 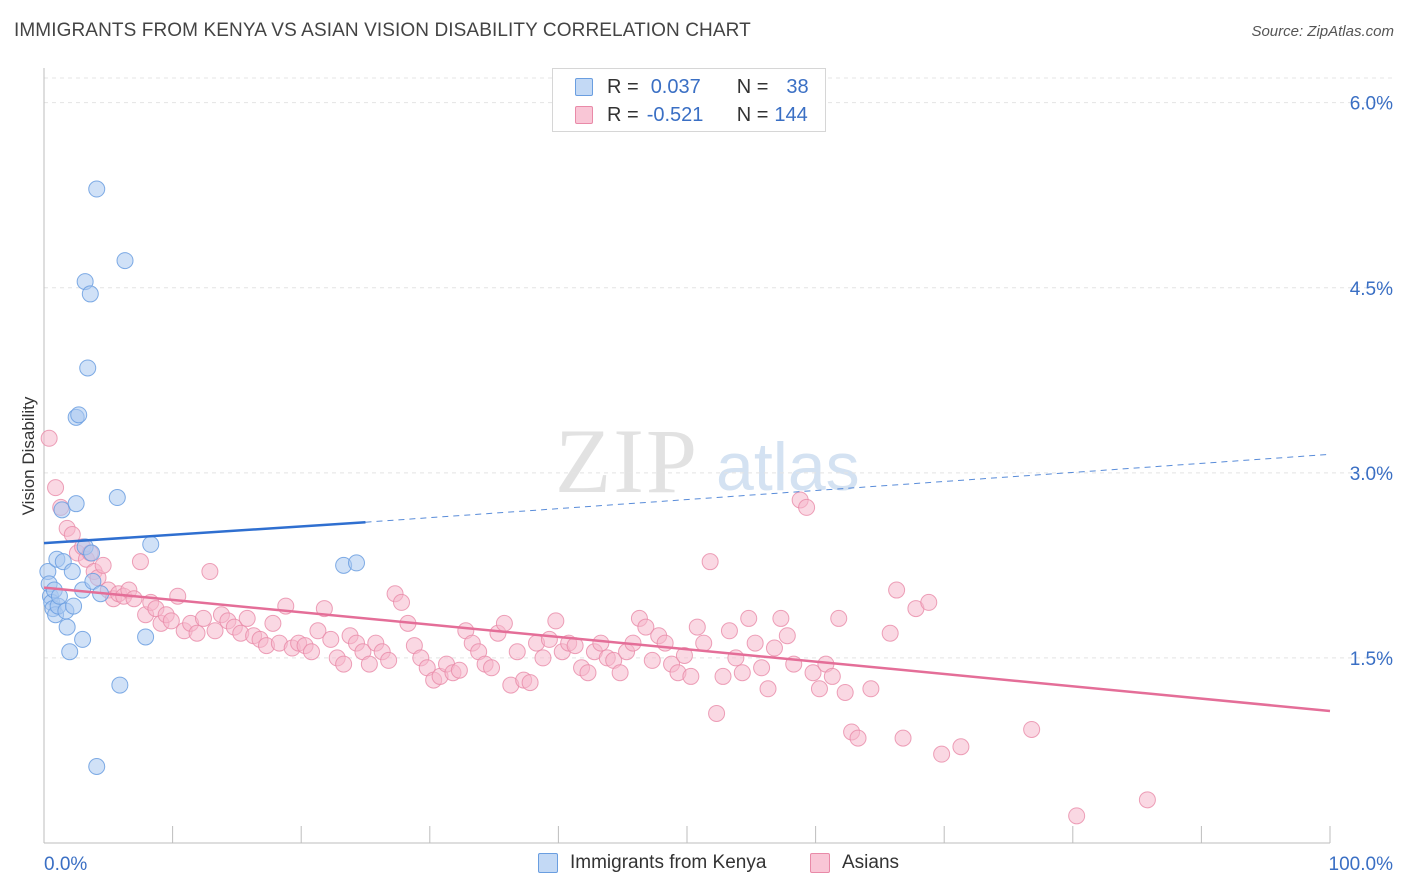 I want to click on legend-row-kenya: R = 0.037 N = 38, so click(x=692, y=87).